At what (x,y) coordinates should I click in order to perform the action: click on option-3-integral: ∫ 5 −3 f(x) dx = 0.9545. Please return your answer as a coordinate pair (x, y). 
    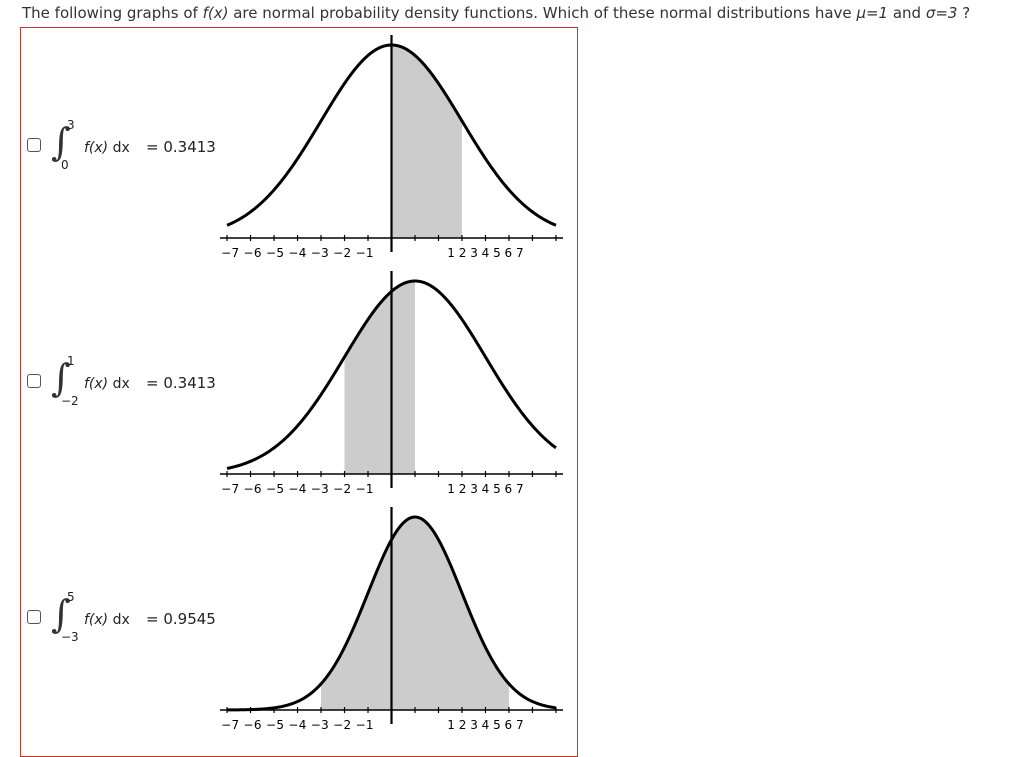
    Looking at the image, I should click on (146, 621).